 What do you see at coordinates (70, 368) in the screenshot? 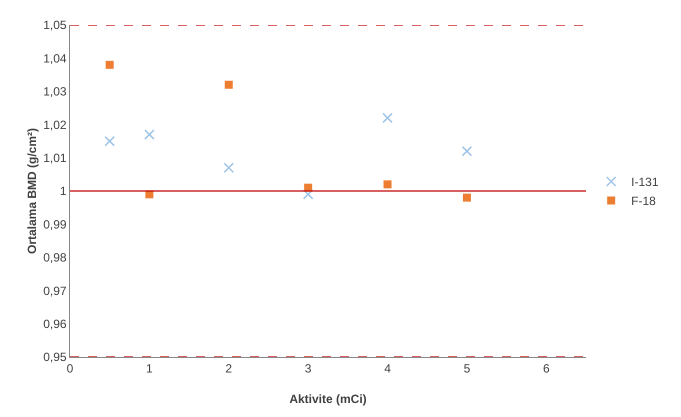
I see `x-tick-label: 0` at bounding box center [70, 368].